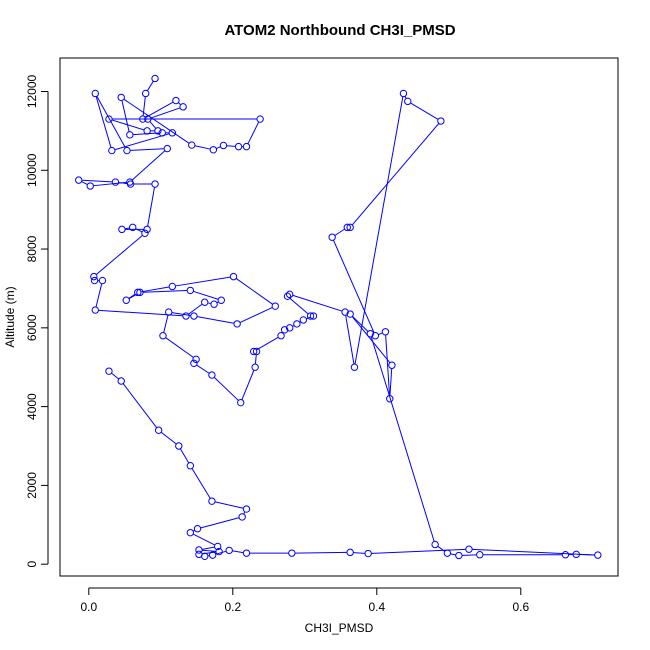 The height and width of the screenshot is (650, 650). I want to click on y-tick-label: 0, so click(32, 564).